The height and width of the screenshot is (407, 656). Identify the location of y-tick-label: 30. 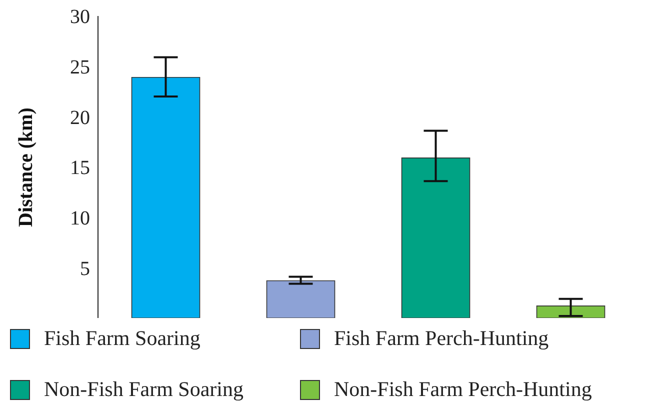
(80, 17).